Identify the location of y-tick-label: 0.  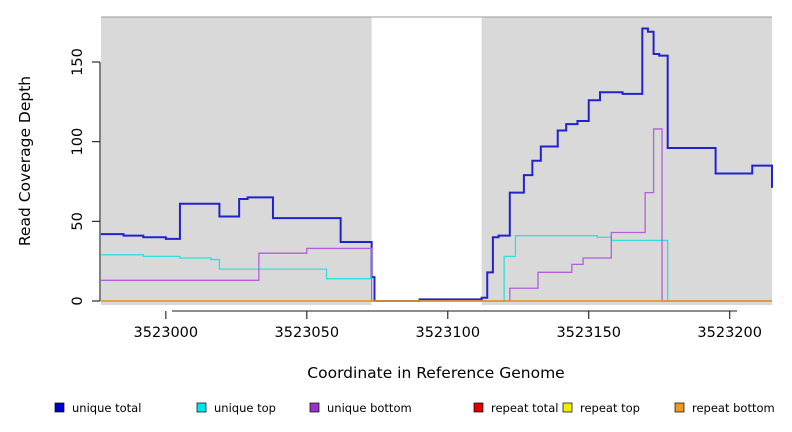
(78, 300).